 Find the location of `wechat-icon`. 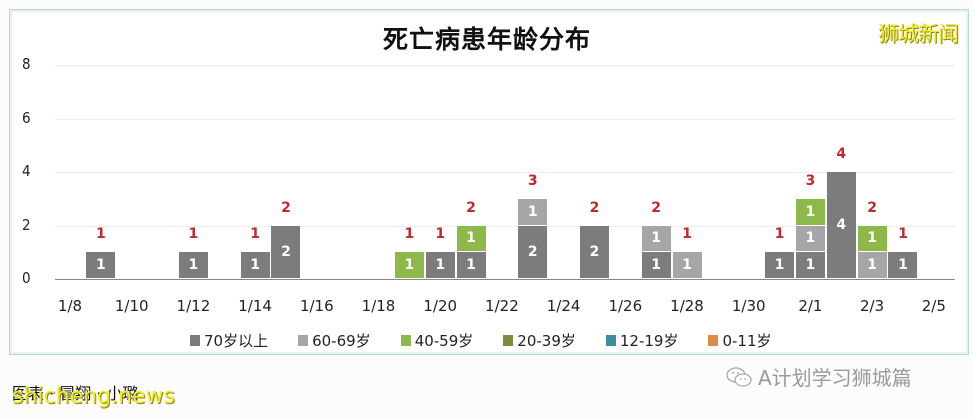

wechat-icon is located at coordinates (739, 376).